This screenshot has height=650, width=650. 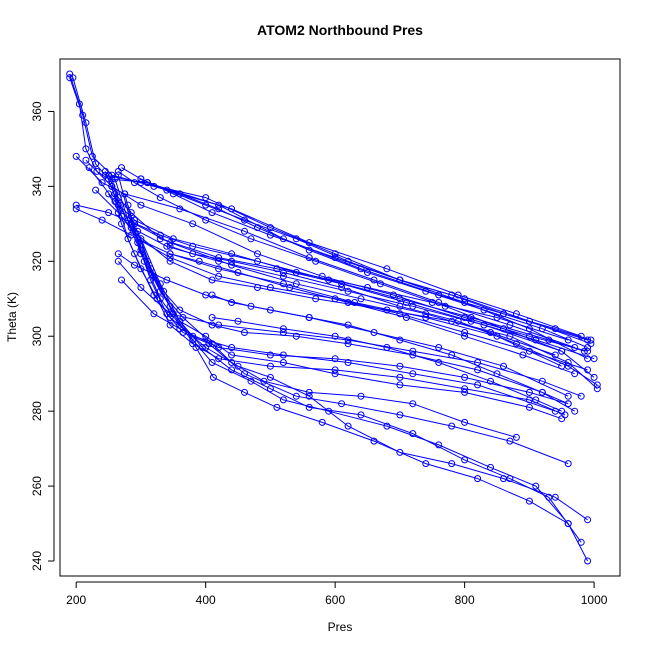 I want to click on x-axis: 200 400 600 800 1000, so click(x=337, y=594).